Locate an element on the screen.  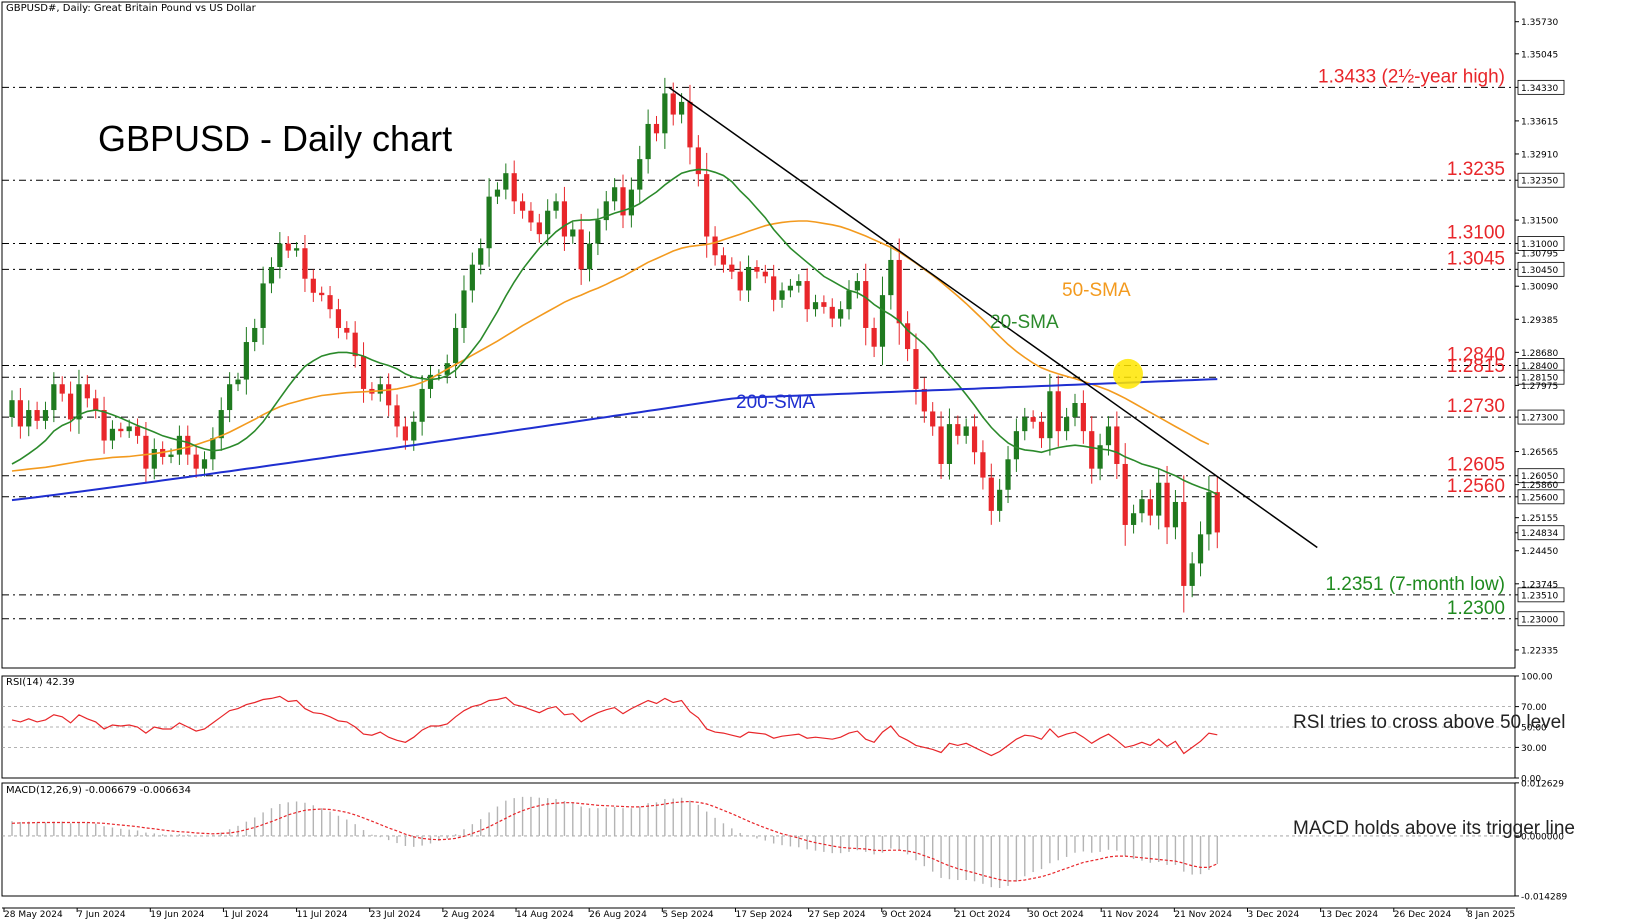
rsi-tick-label: 70.00 is located at coordinates (1534, 708).